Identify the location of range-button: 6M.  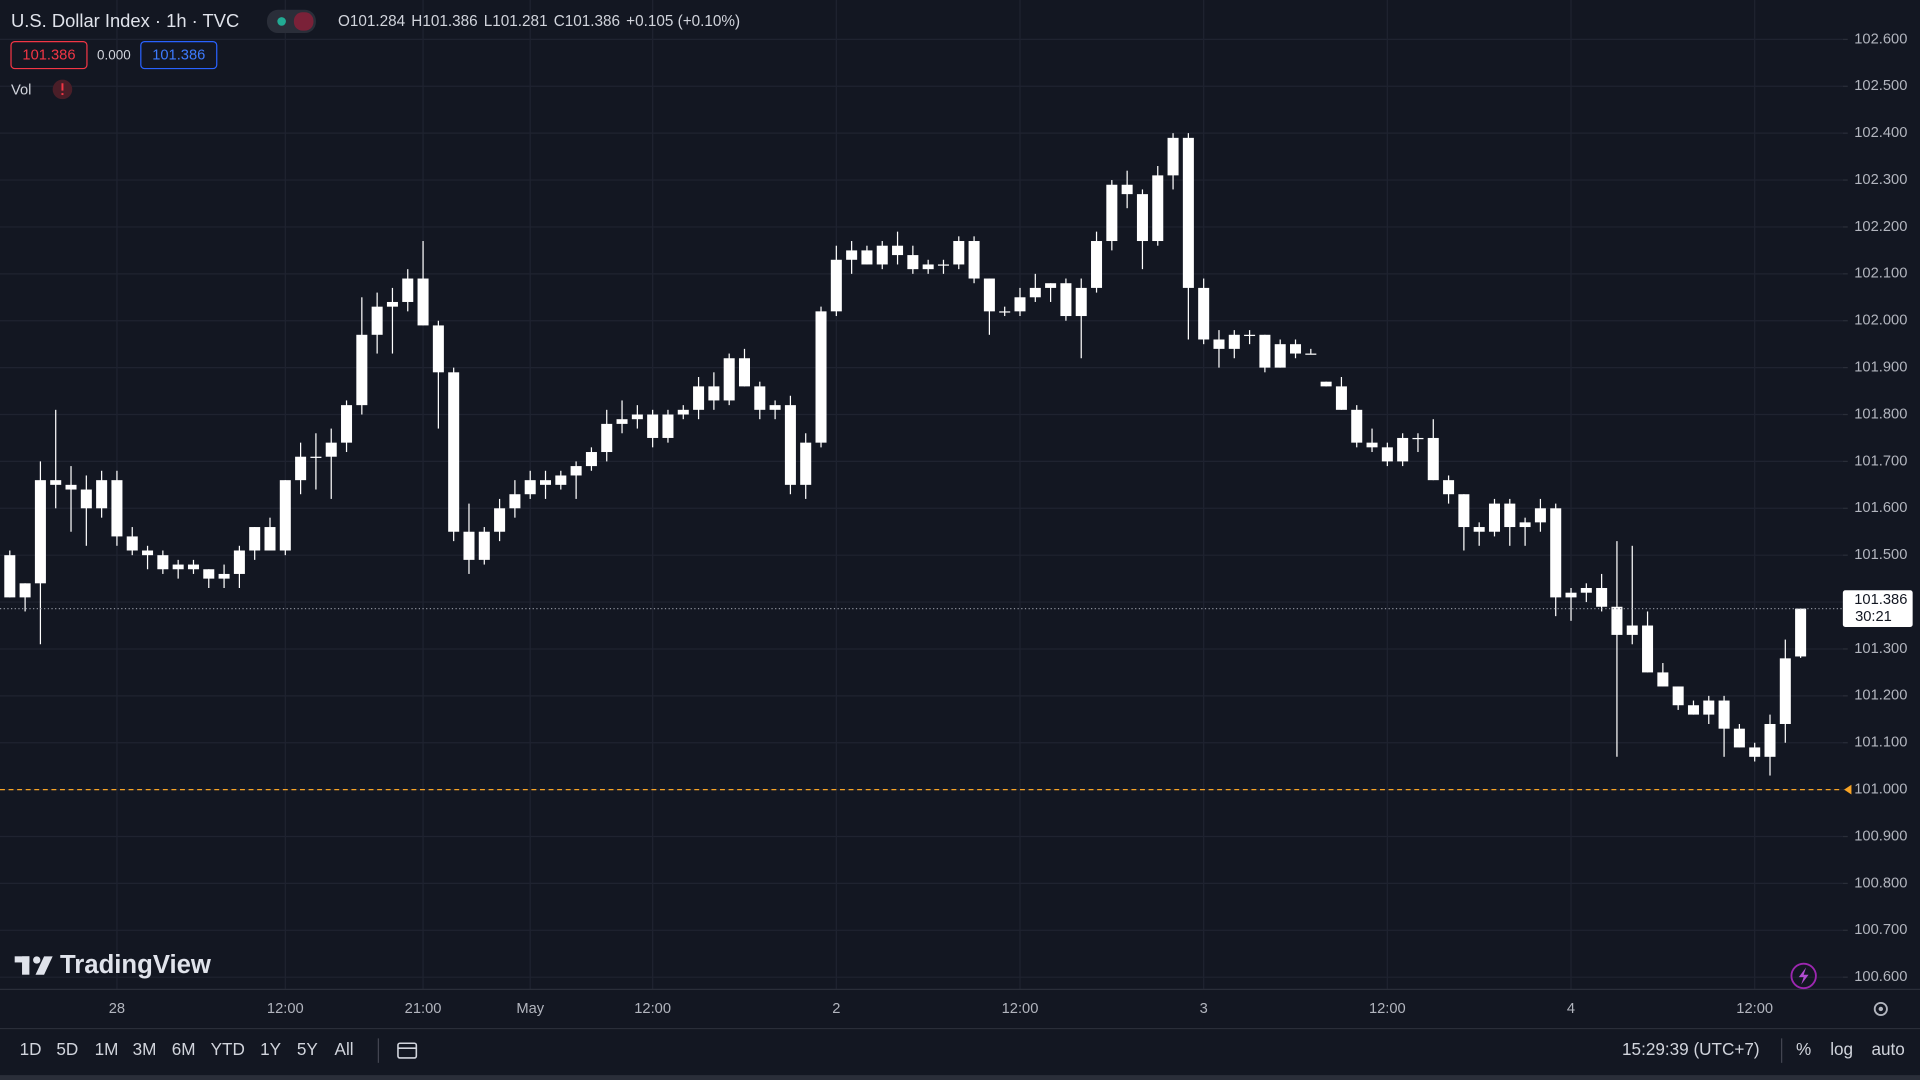
(184, 1049).